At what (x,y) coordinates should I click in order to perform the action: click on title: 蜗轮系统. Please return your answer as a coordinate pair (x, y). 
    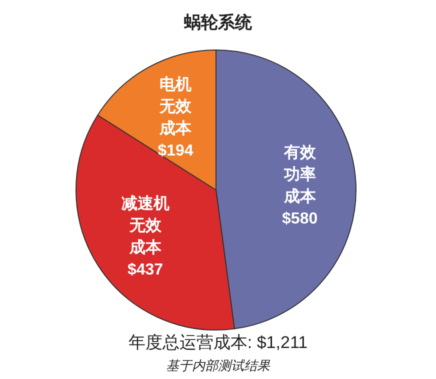
    Looking at the image, I should click on (218, 22).